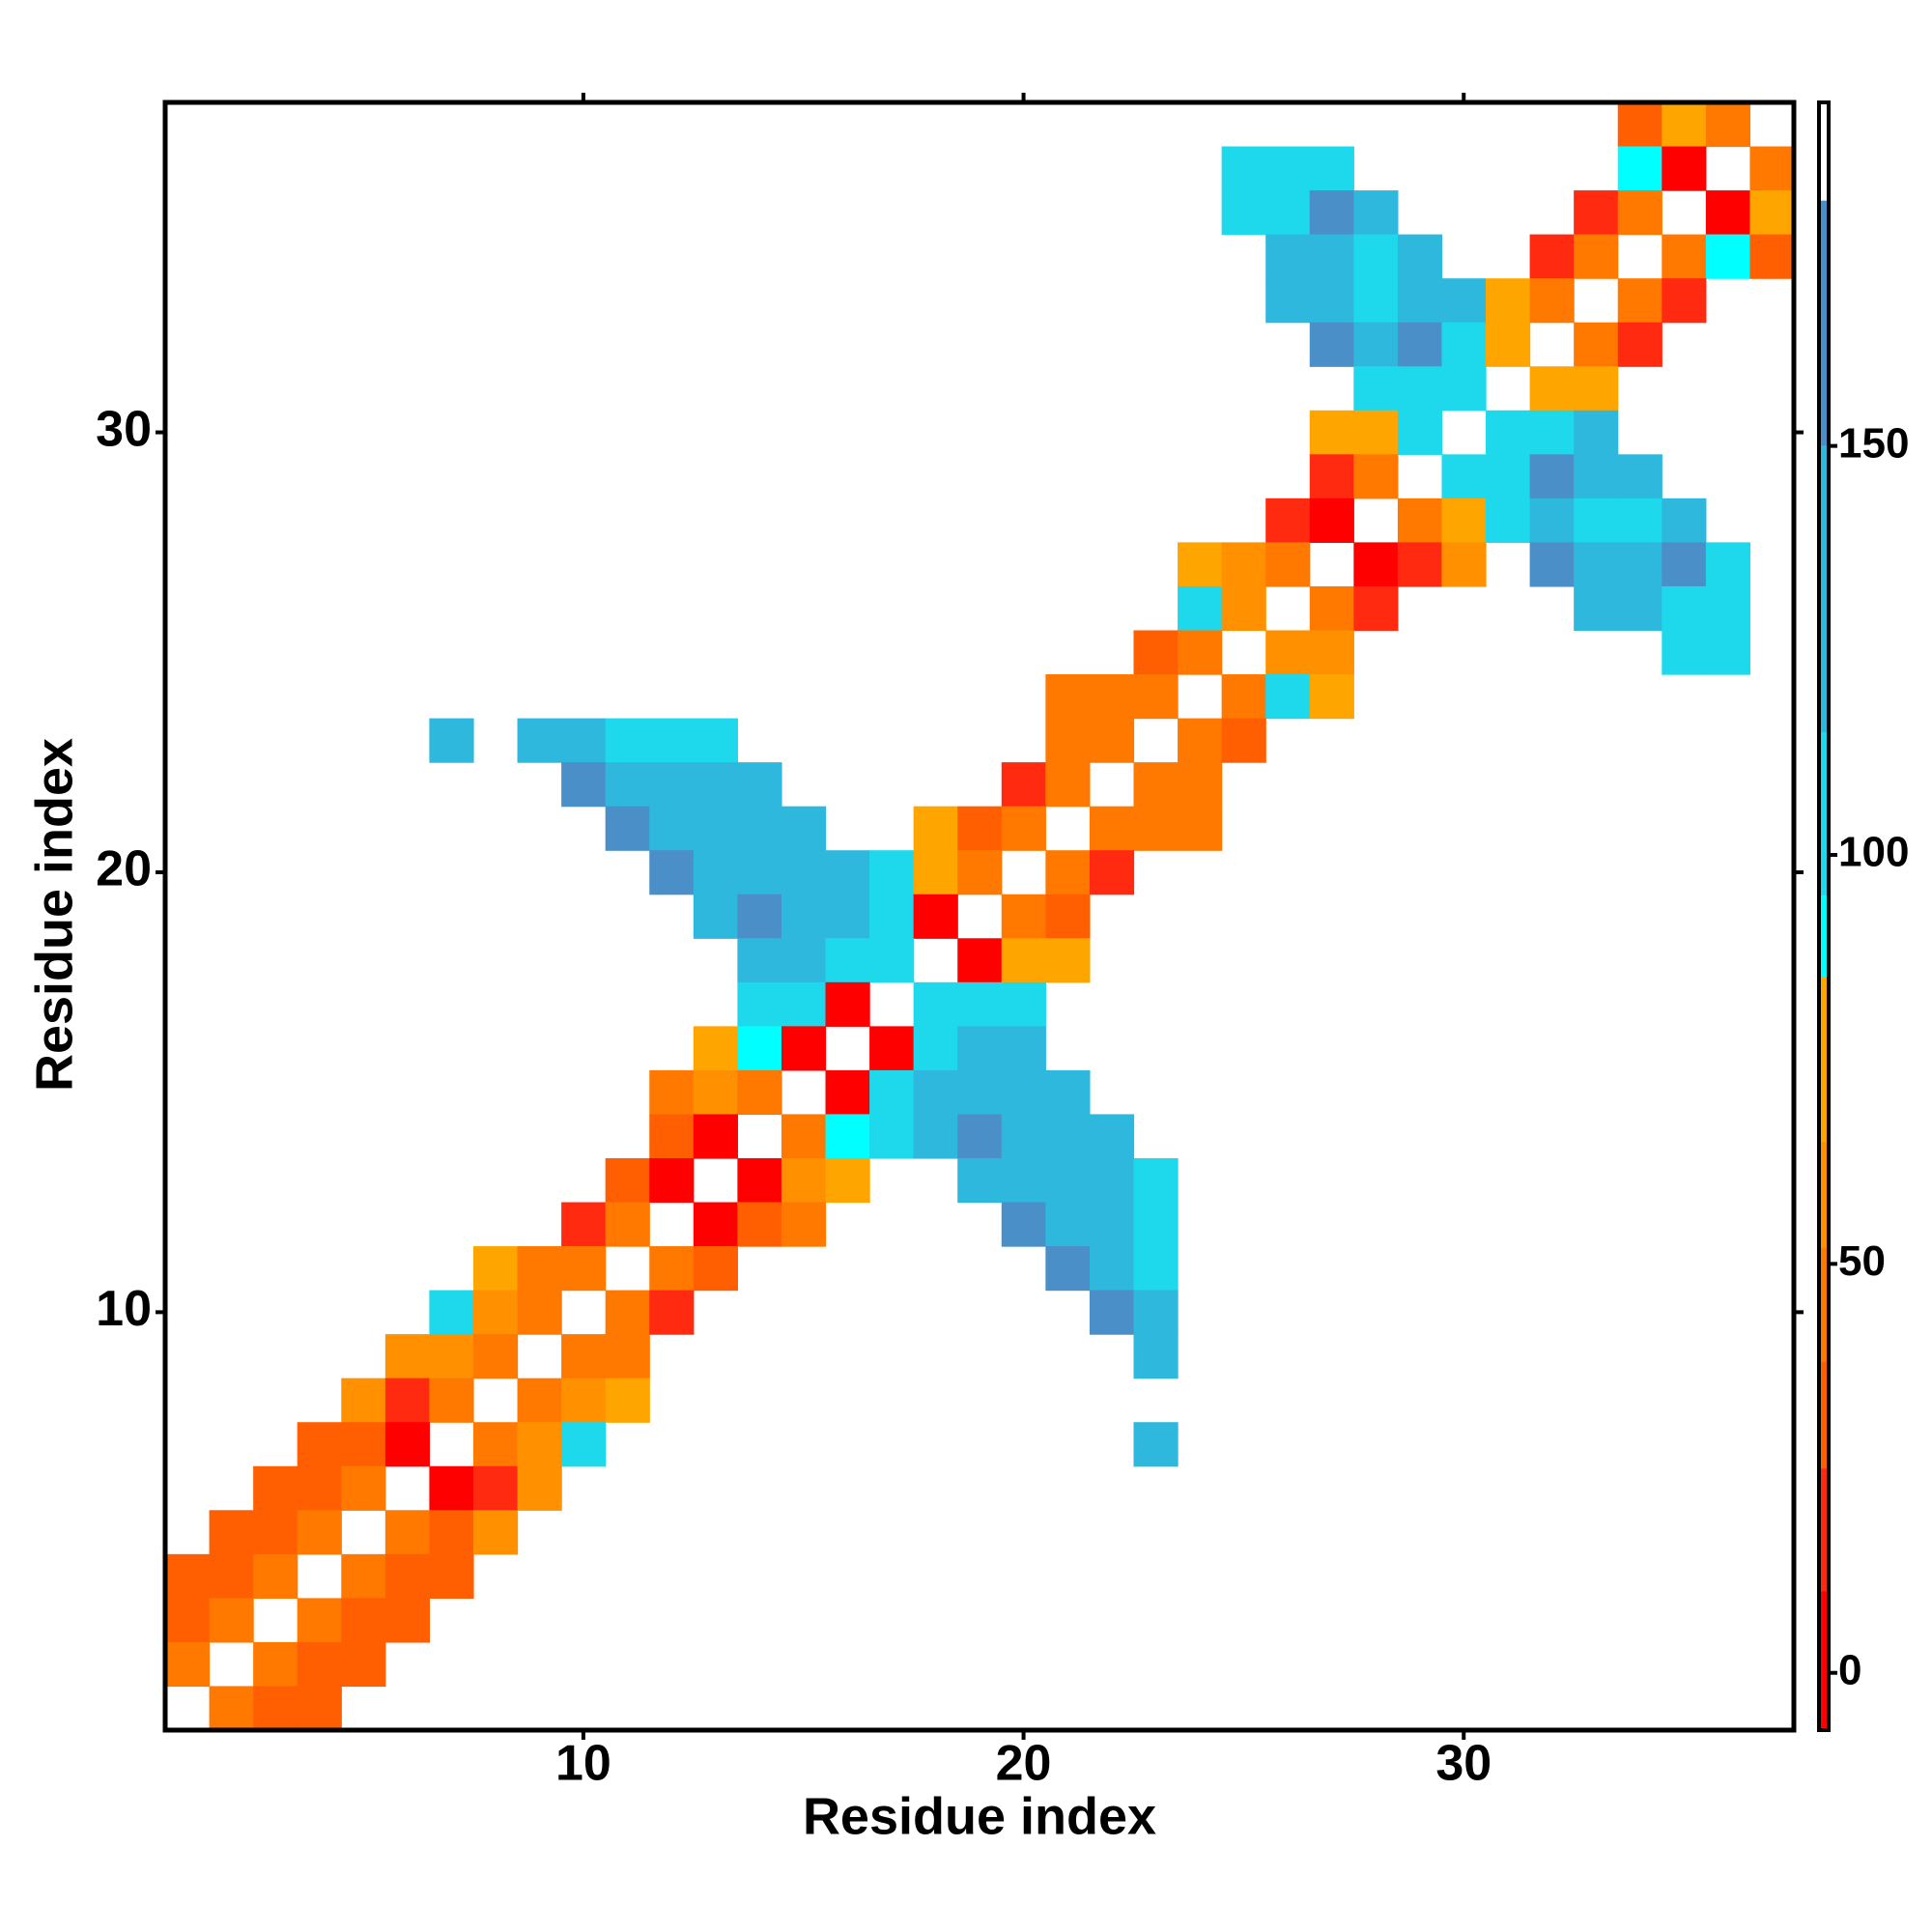 The image size is (1932, 1932). I want to click on y-tick-label: 30, so click(124, 429).